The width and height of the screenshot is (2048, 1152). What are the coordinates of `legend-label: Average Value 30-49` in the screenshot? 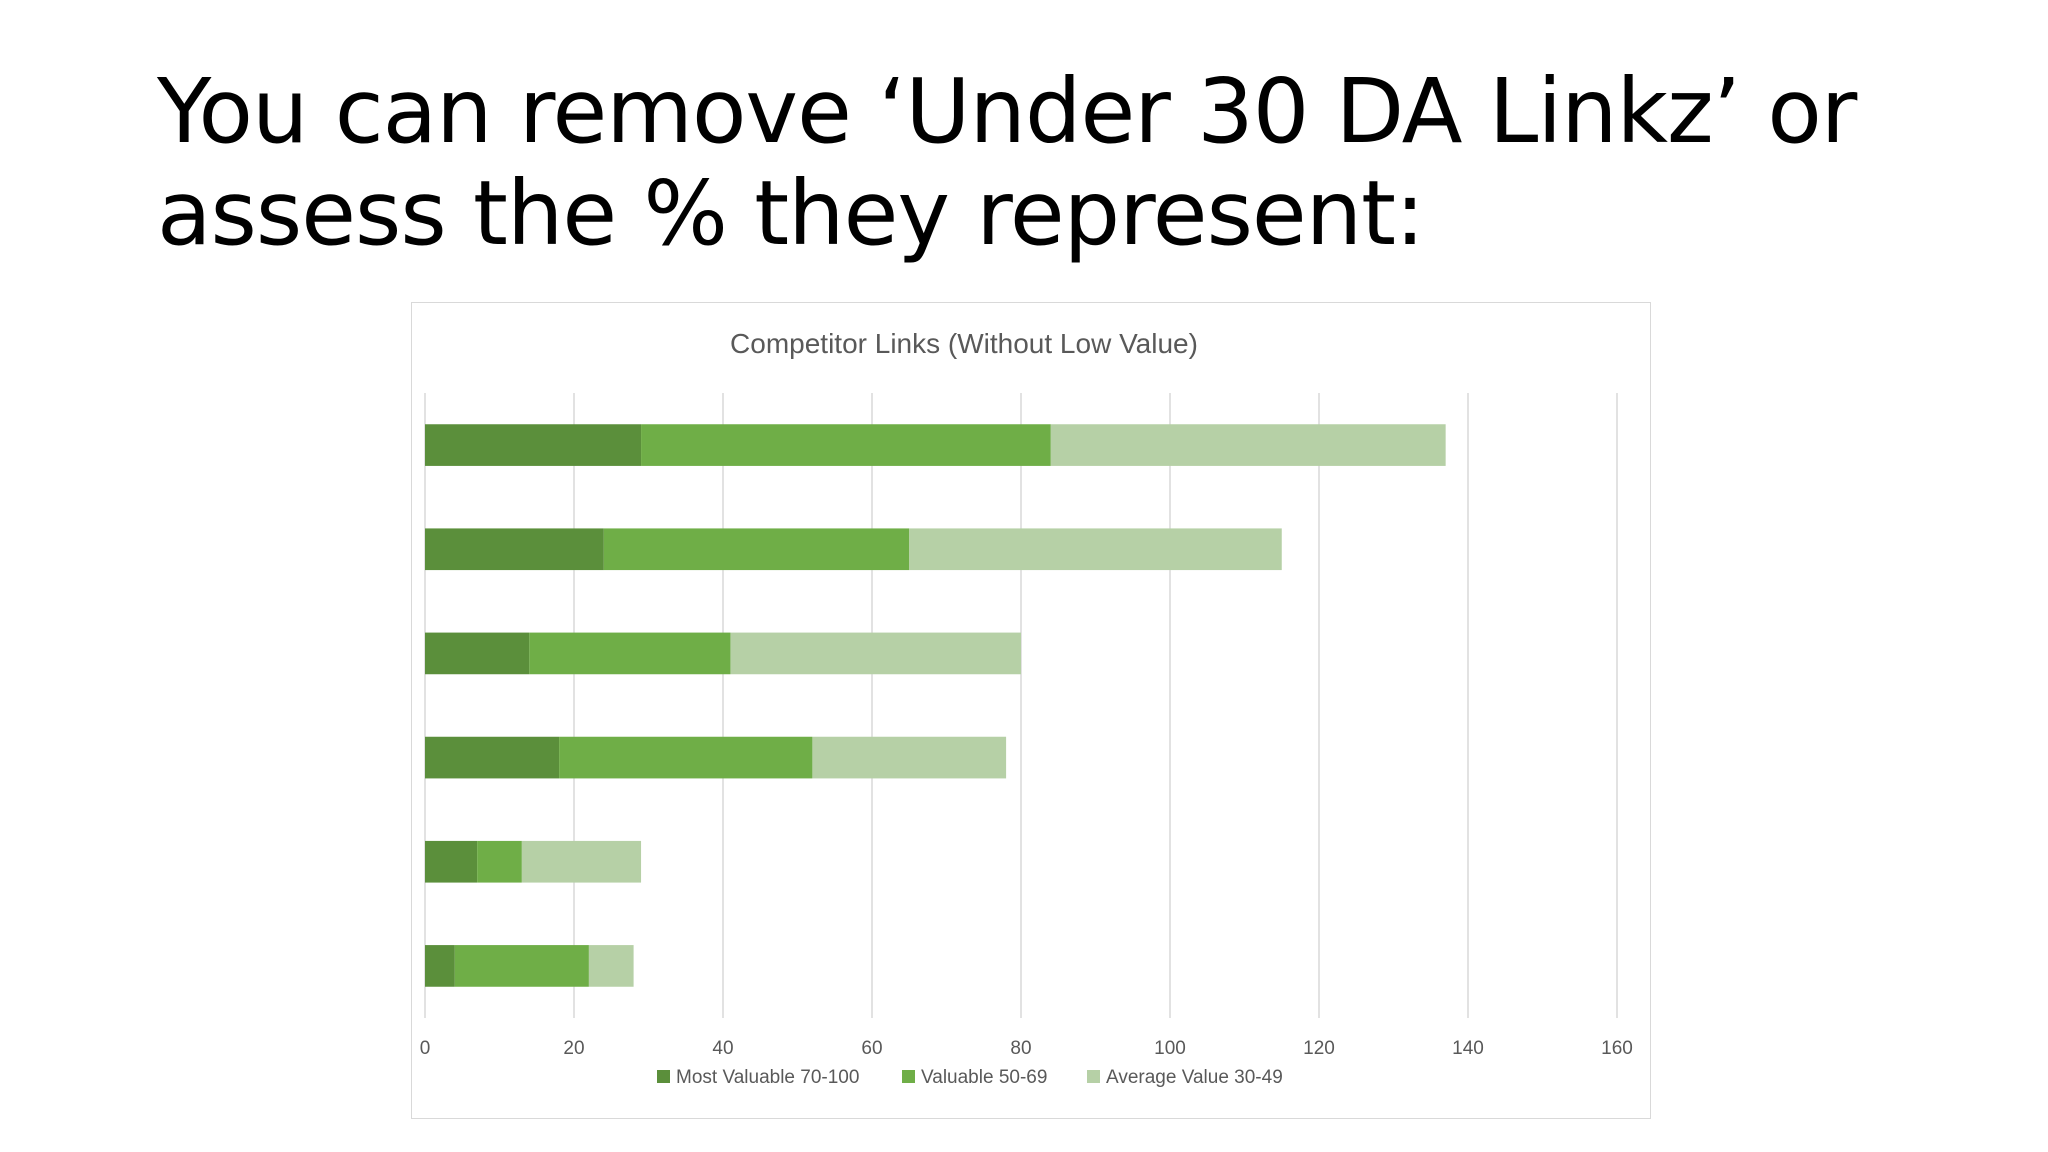 It's located at (1194, 1077).